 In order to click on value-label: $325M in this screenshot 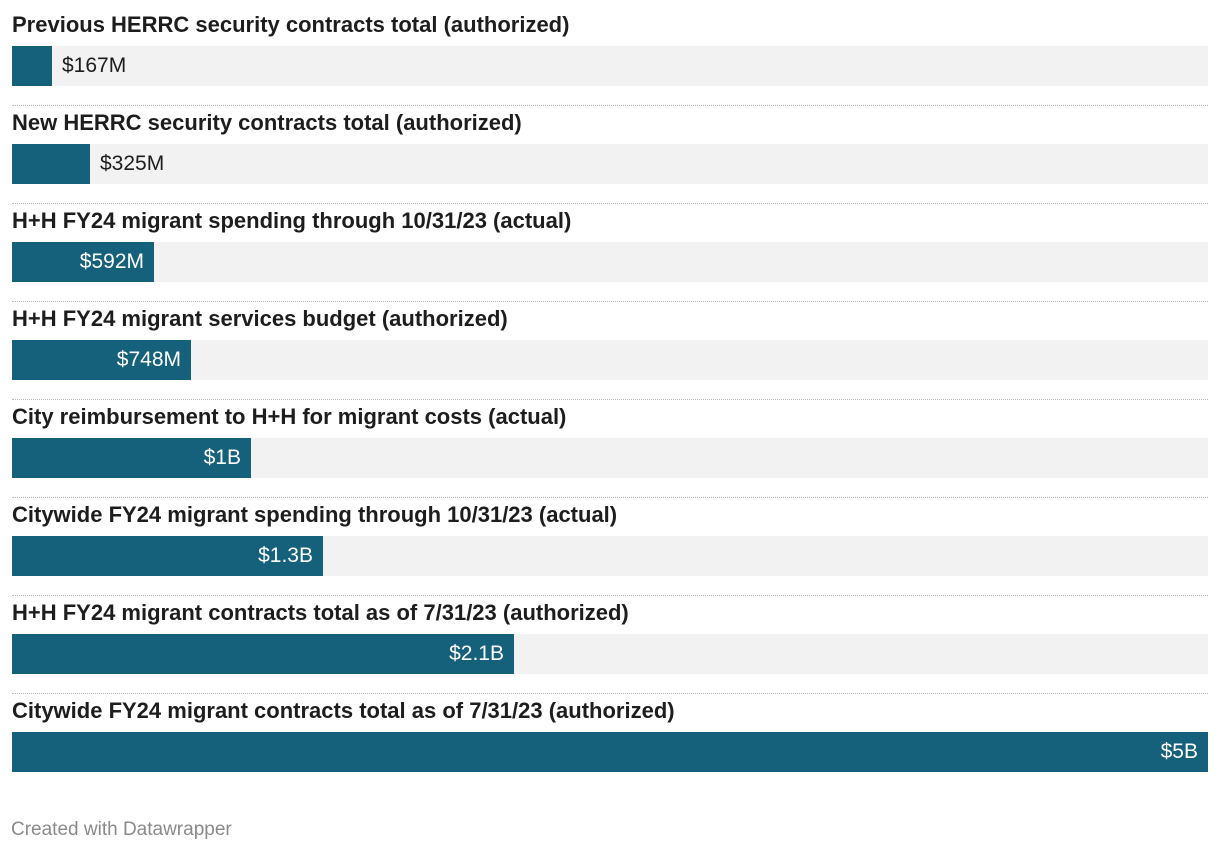, I will do `click(132, 163)`.